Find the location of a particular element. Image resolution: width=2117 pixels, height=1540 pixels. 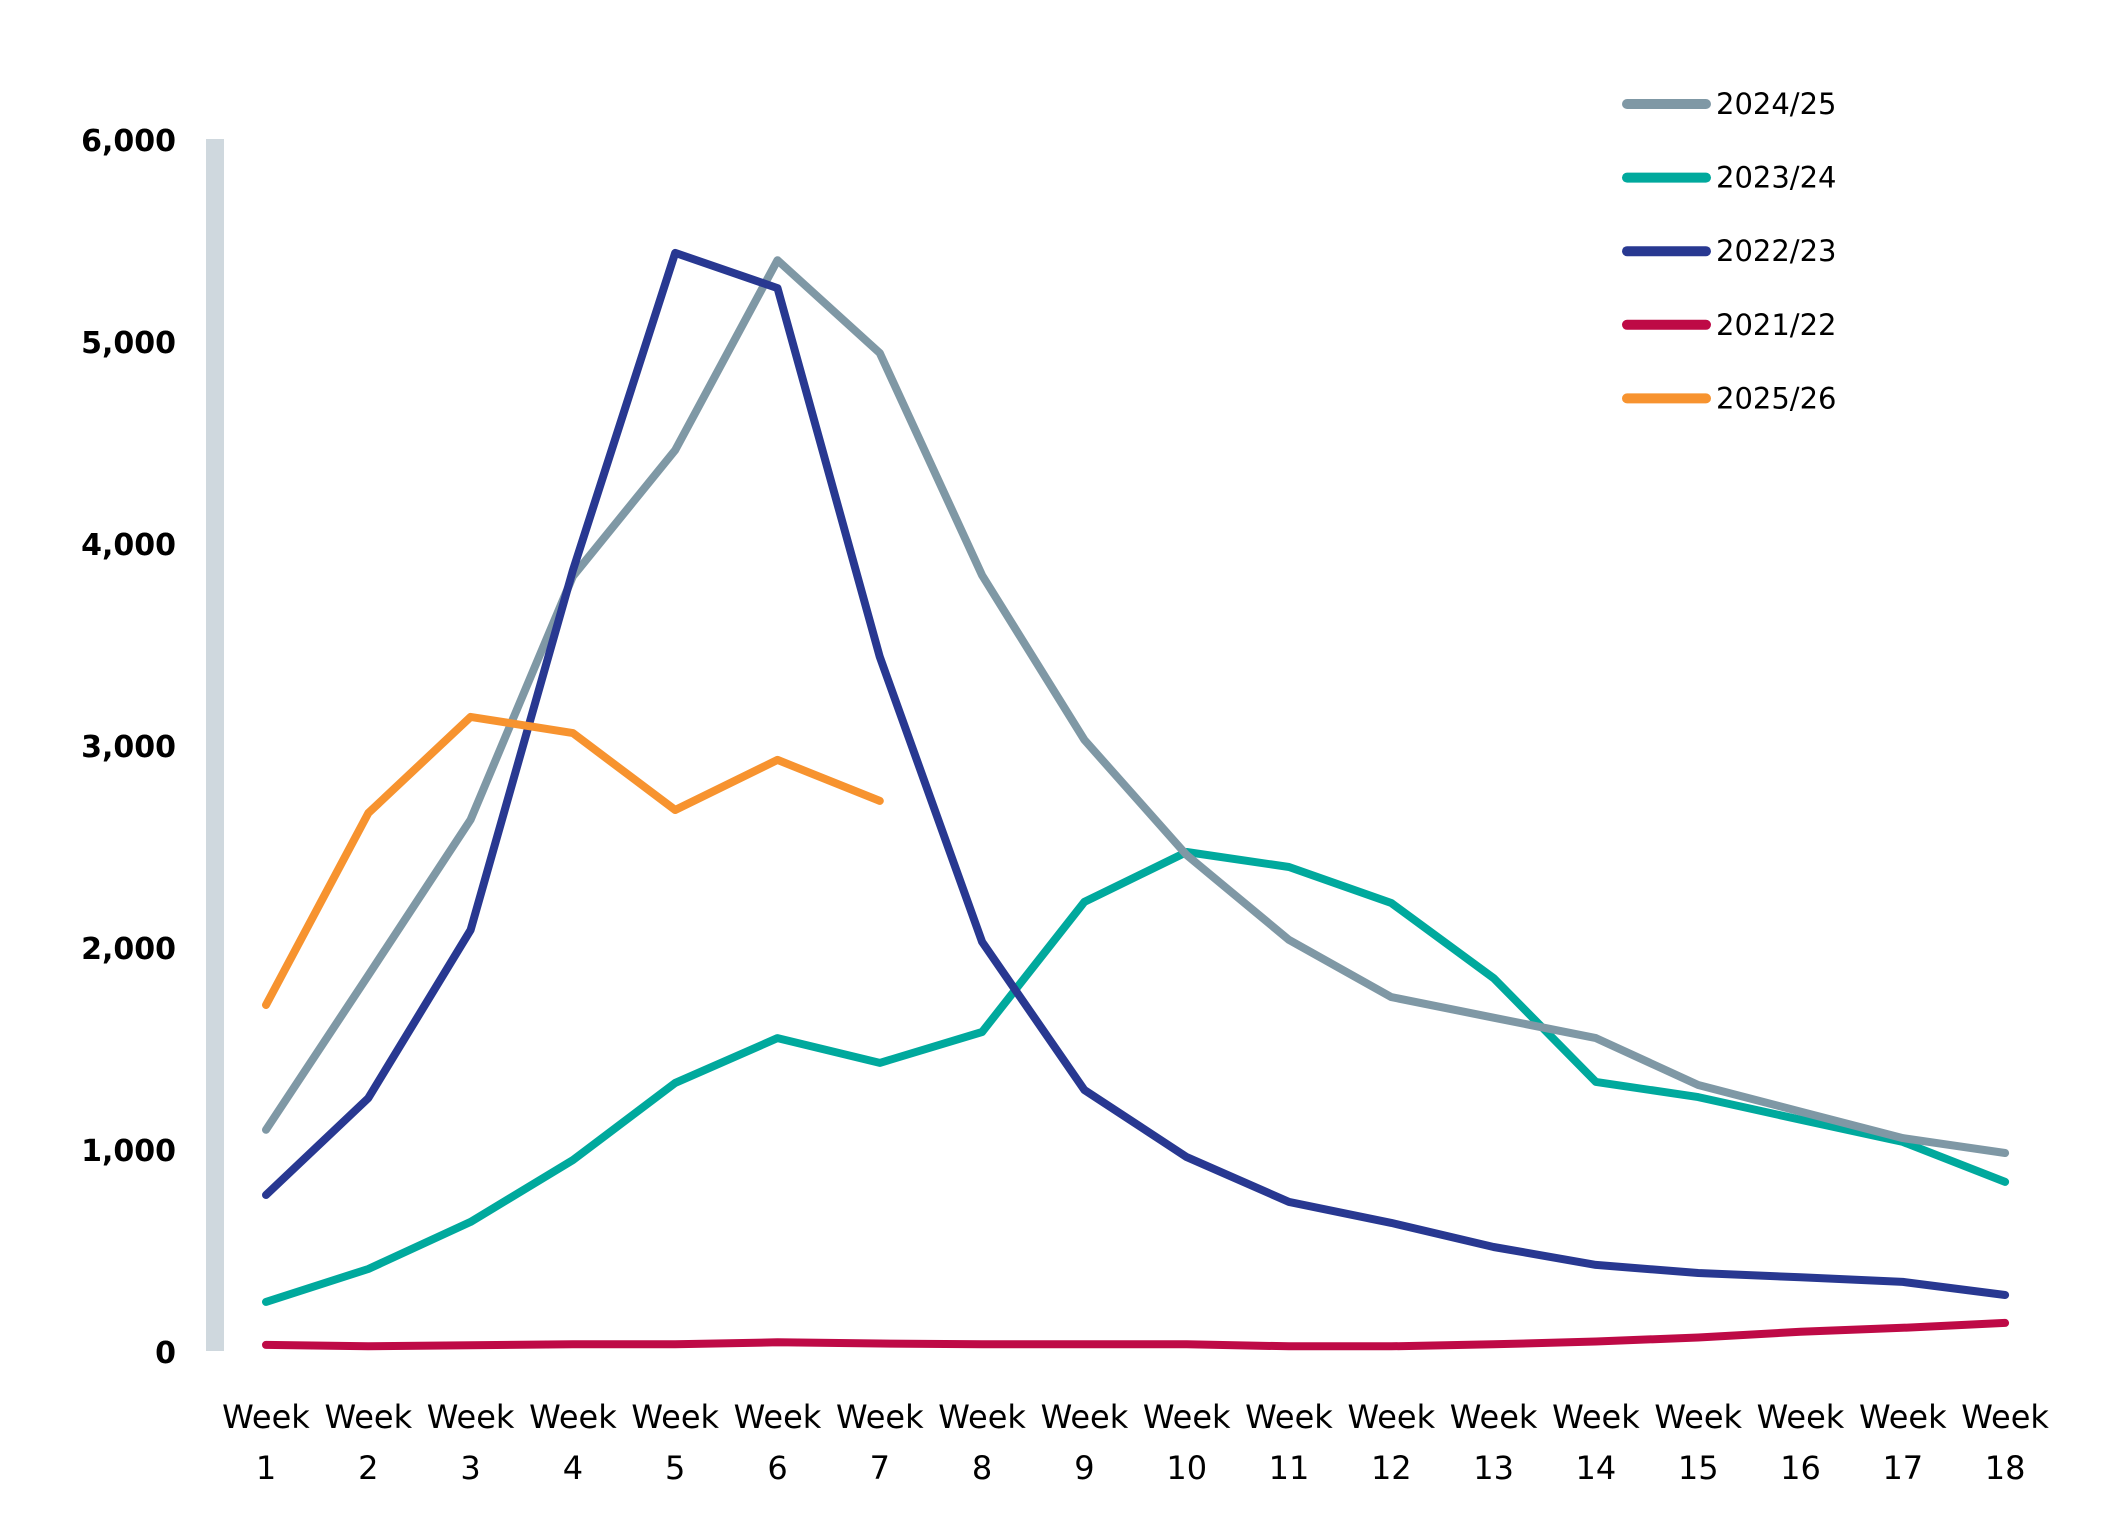

y-tick-label: 6,000 is located at coordinates (128, 141).